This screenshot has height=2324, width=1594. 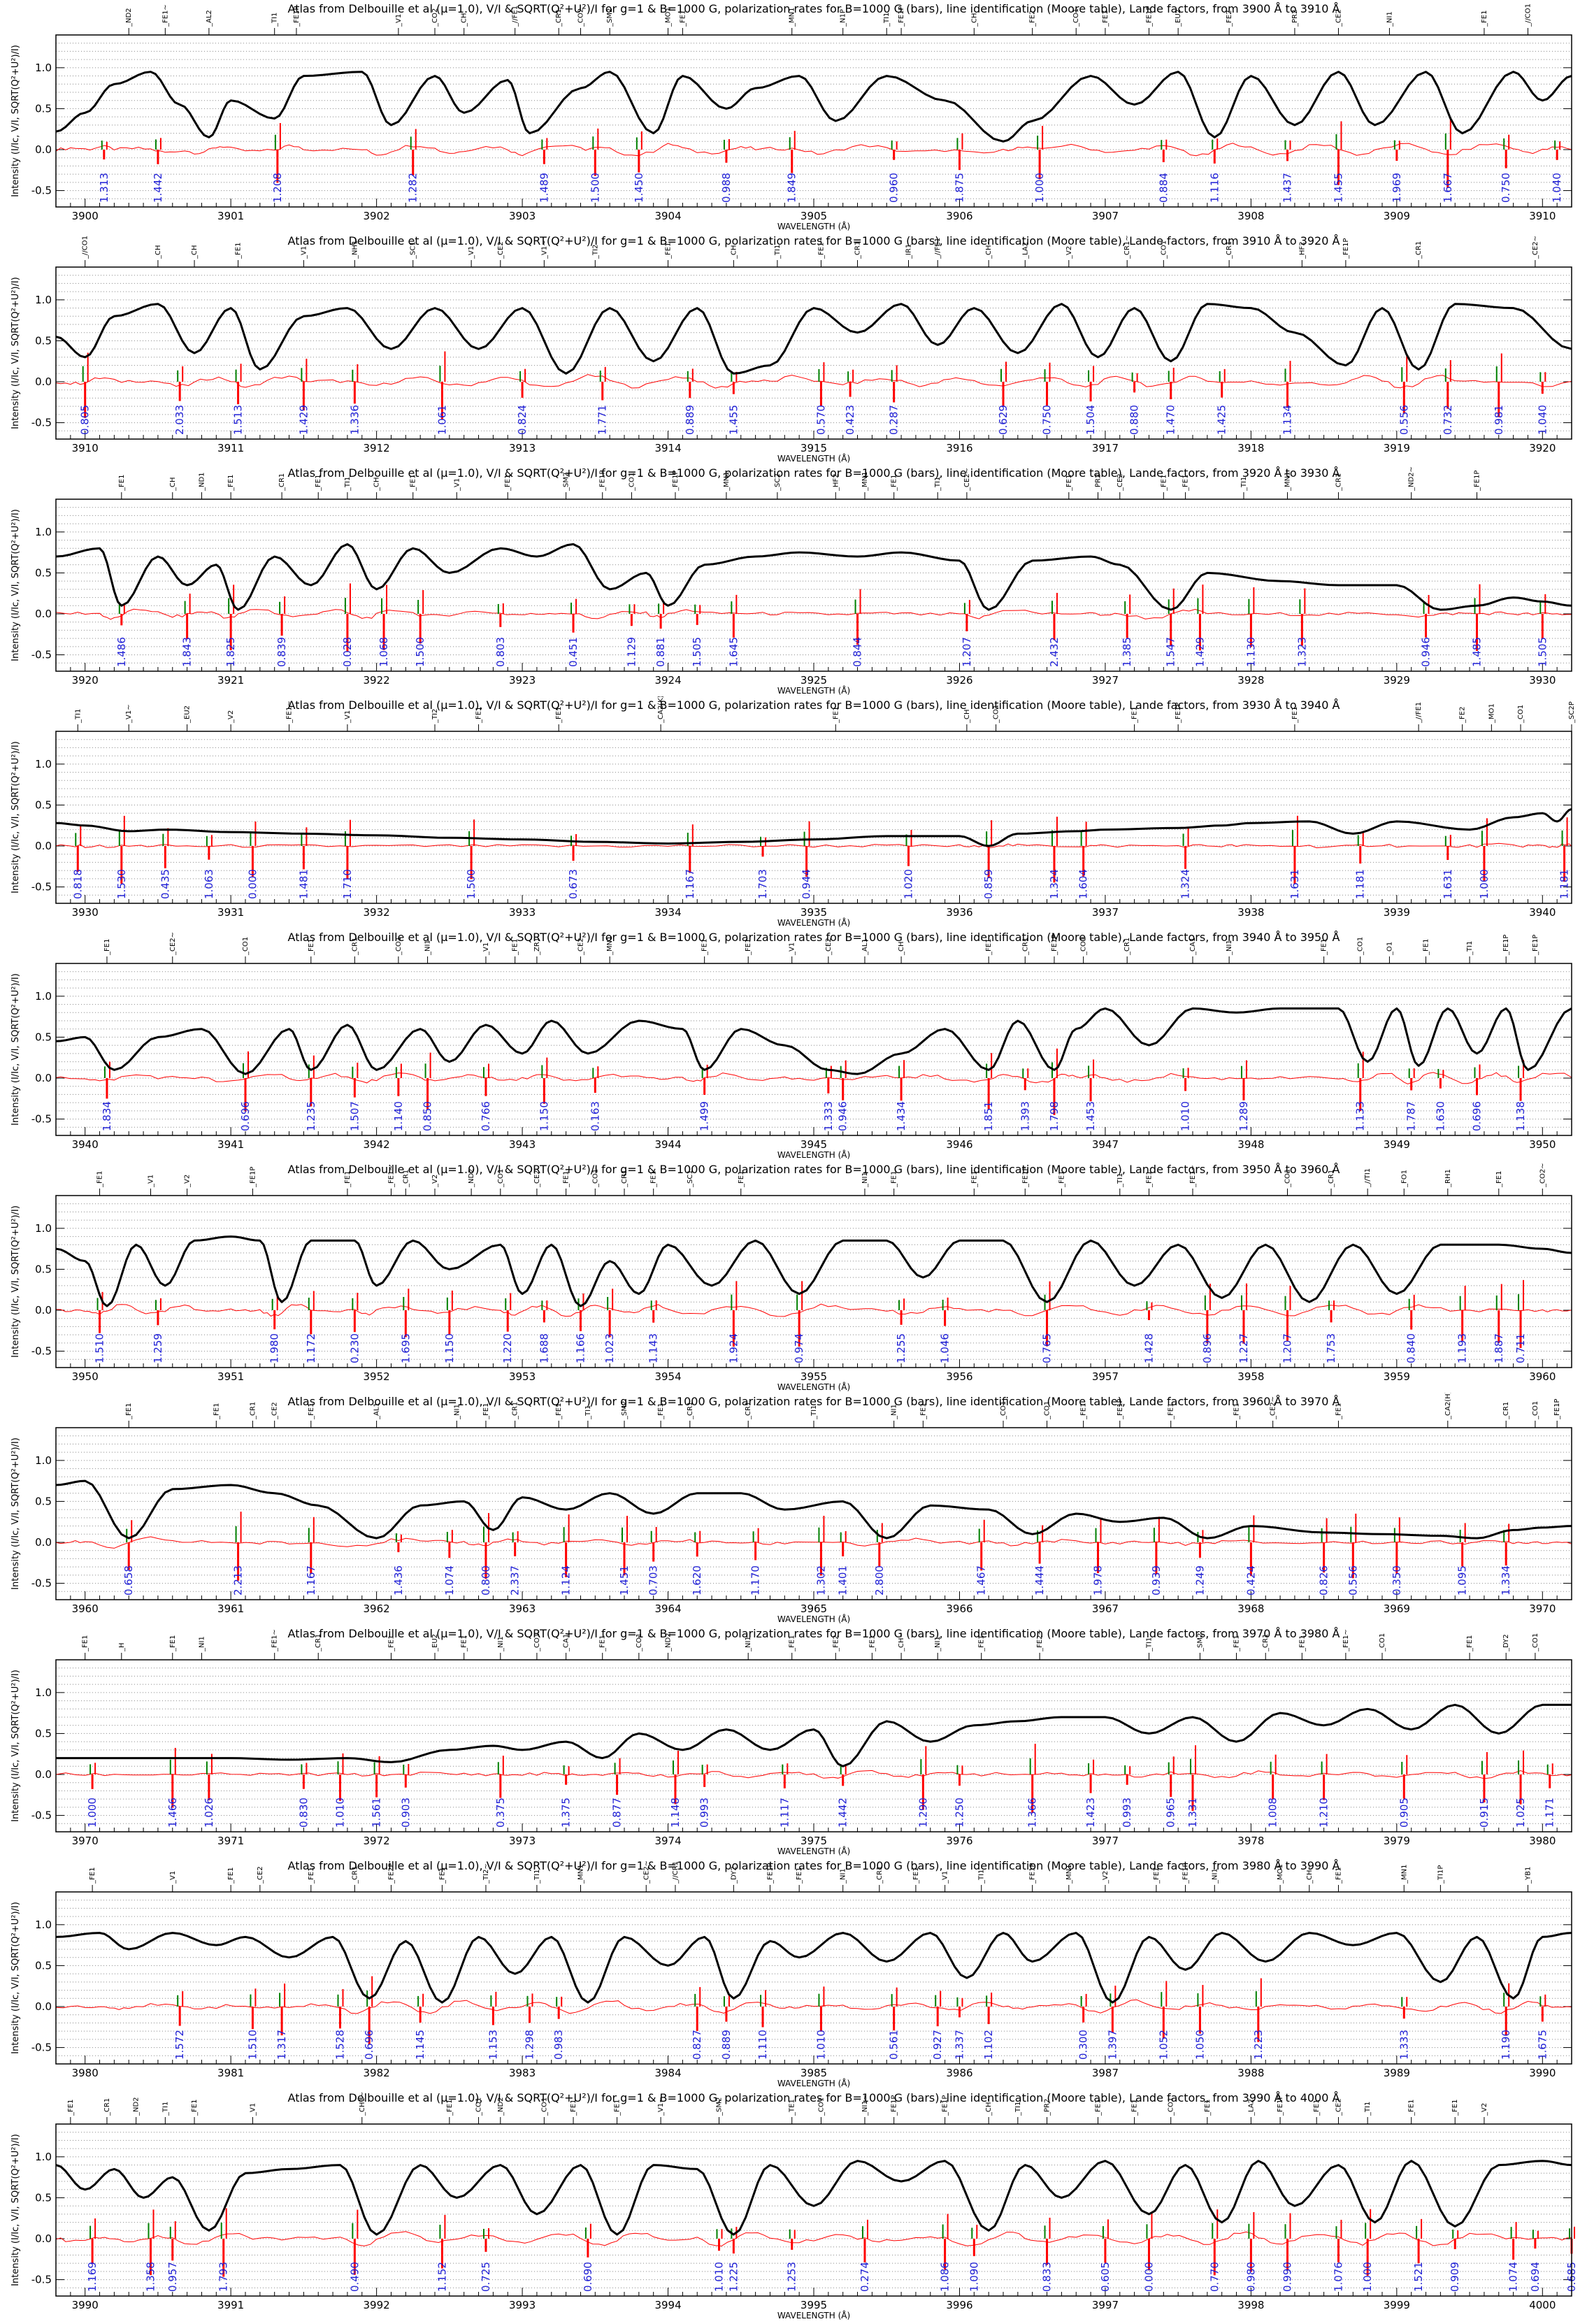 I want to click on lande-factor-label: 1.481, so click(x=303, y=884).